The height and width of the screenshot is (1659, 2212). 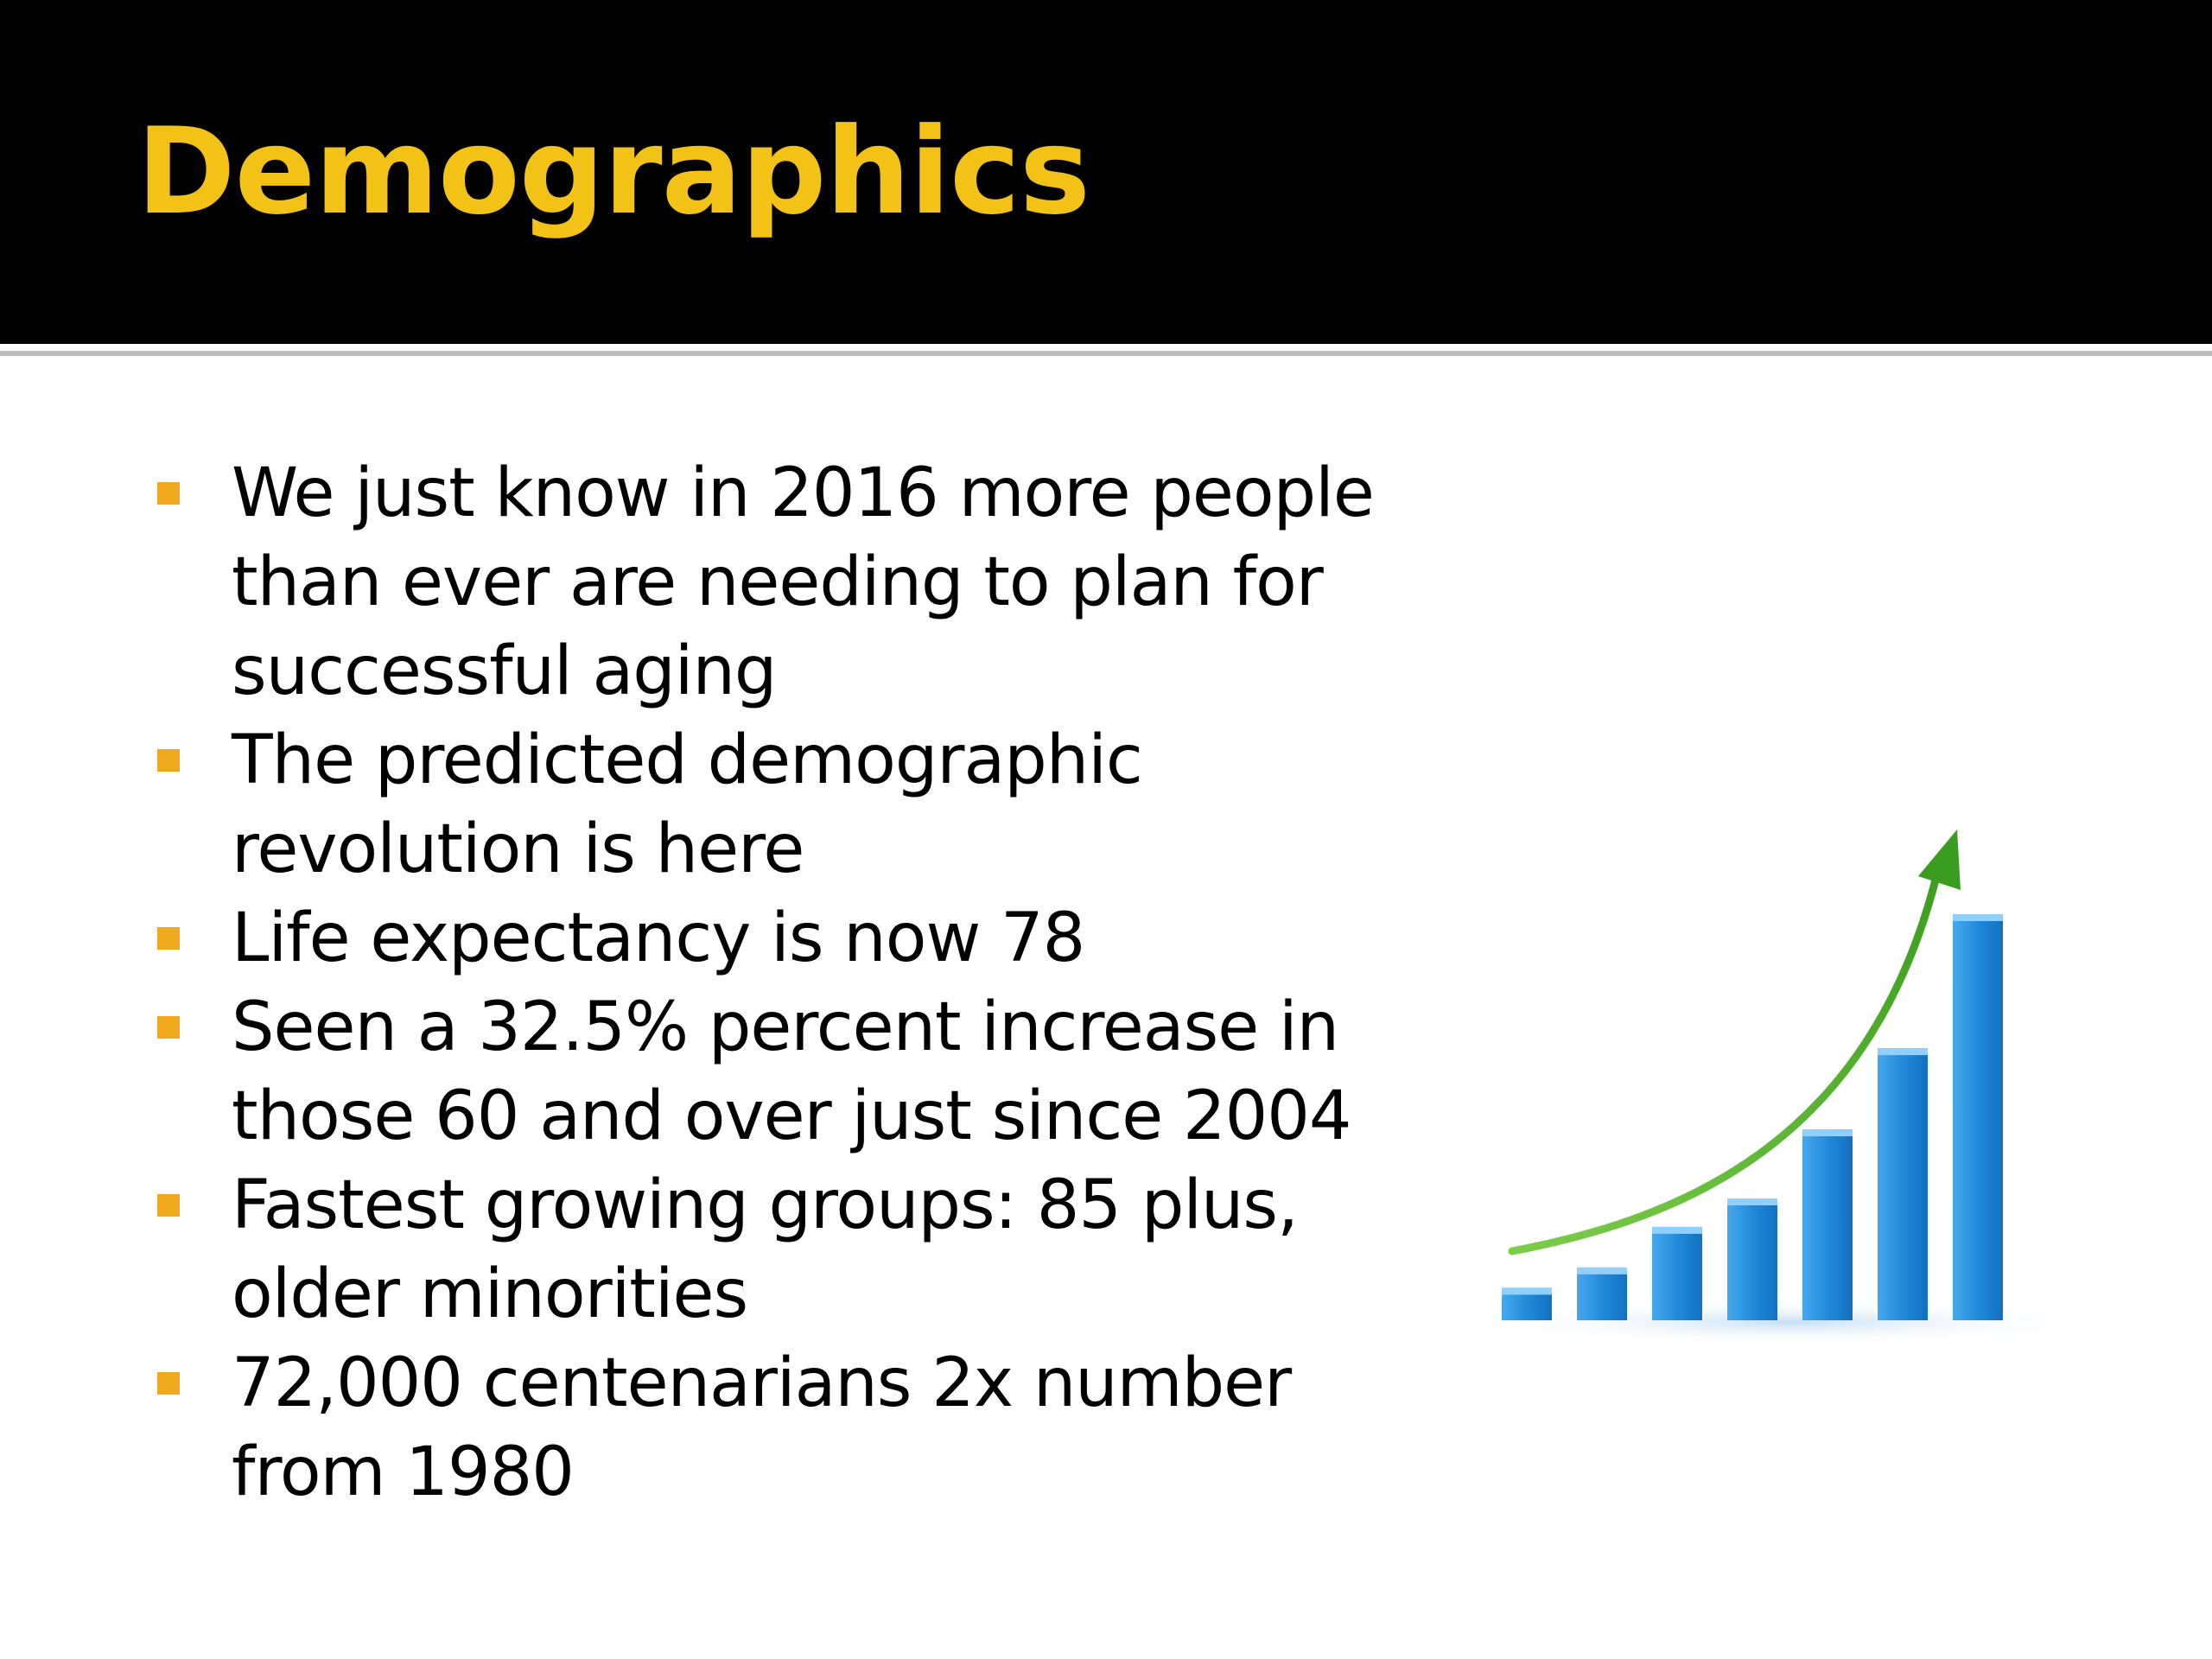 I want to click on bar-group, so click(x=1752, y=1117).